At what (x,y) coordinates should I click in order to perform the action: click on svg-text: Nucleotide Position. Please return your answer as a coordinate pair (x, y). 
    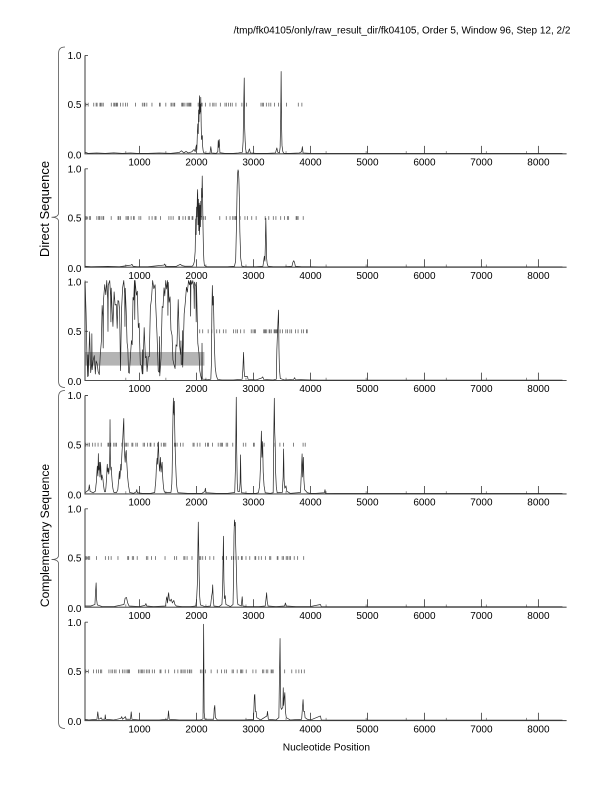
    Looking at the image, I should click on (326, 748).